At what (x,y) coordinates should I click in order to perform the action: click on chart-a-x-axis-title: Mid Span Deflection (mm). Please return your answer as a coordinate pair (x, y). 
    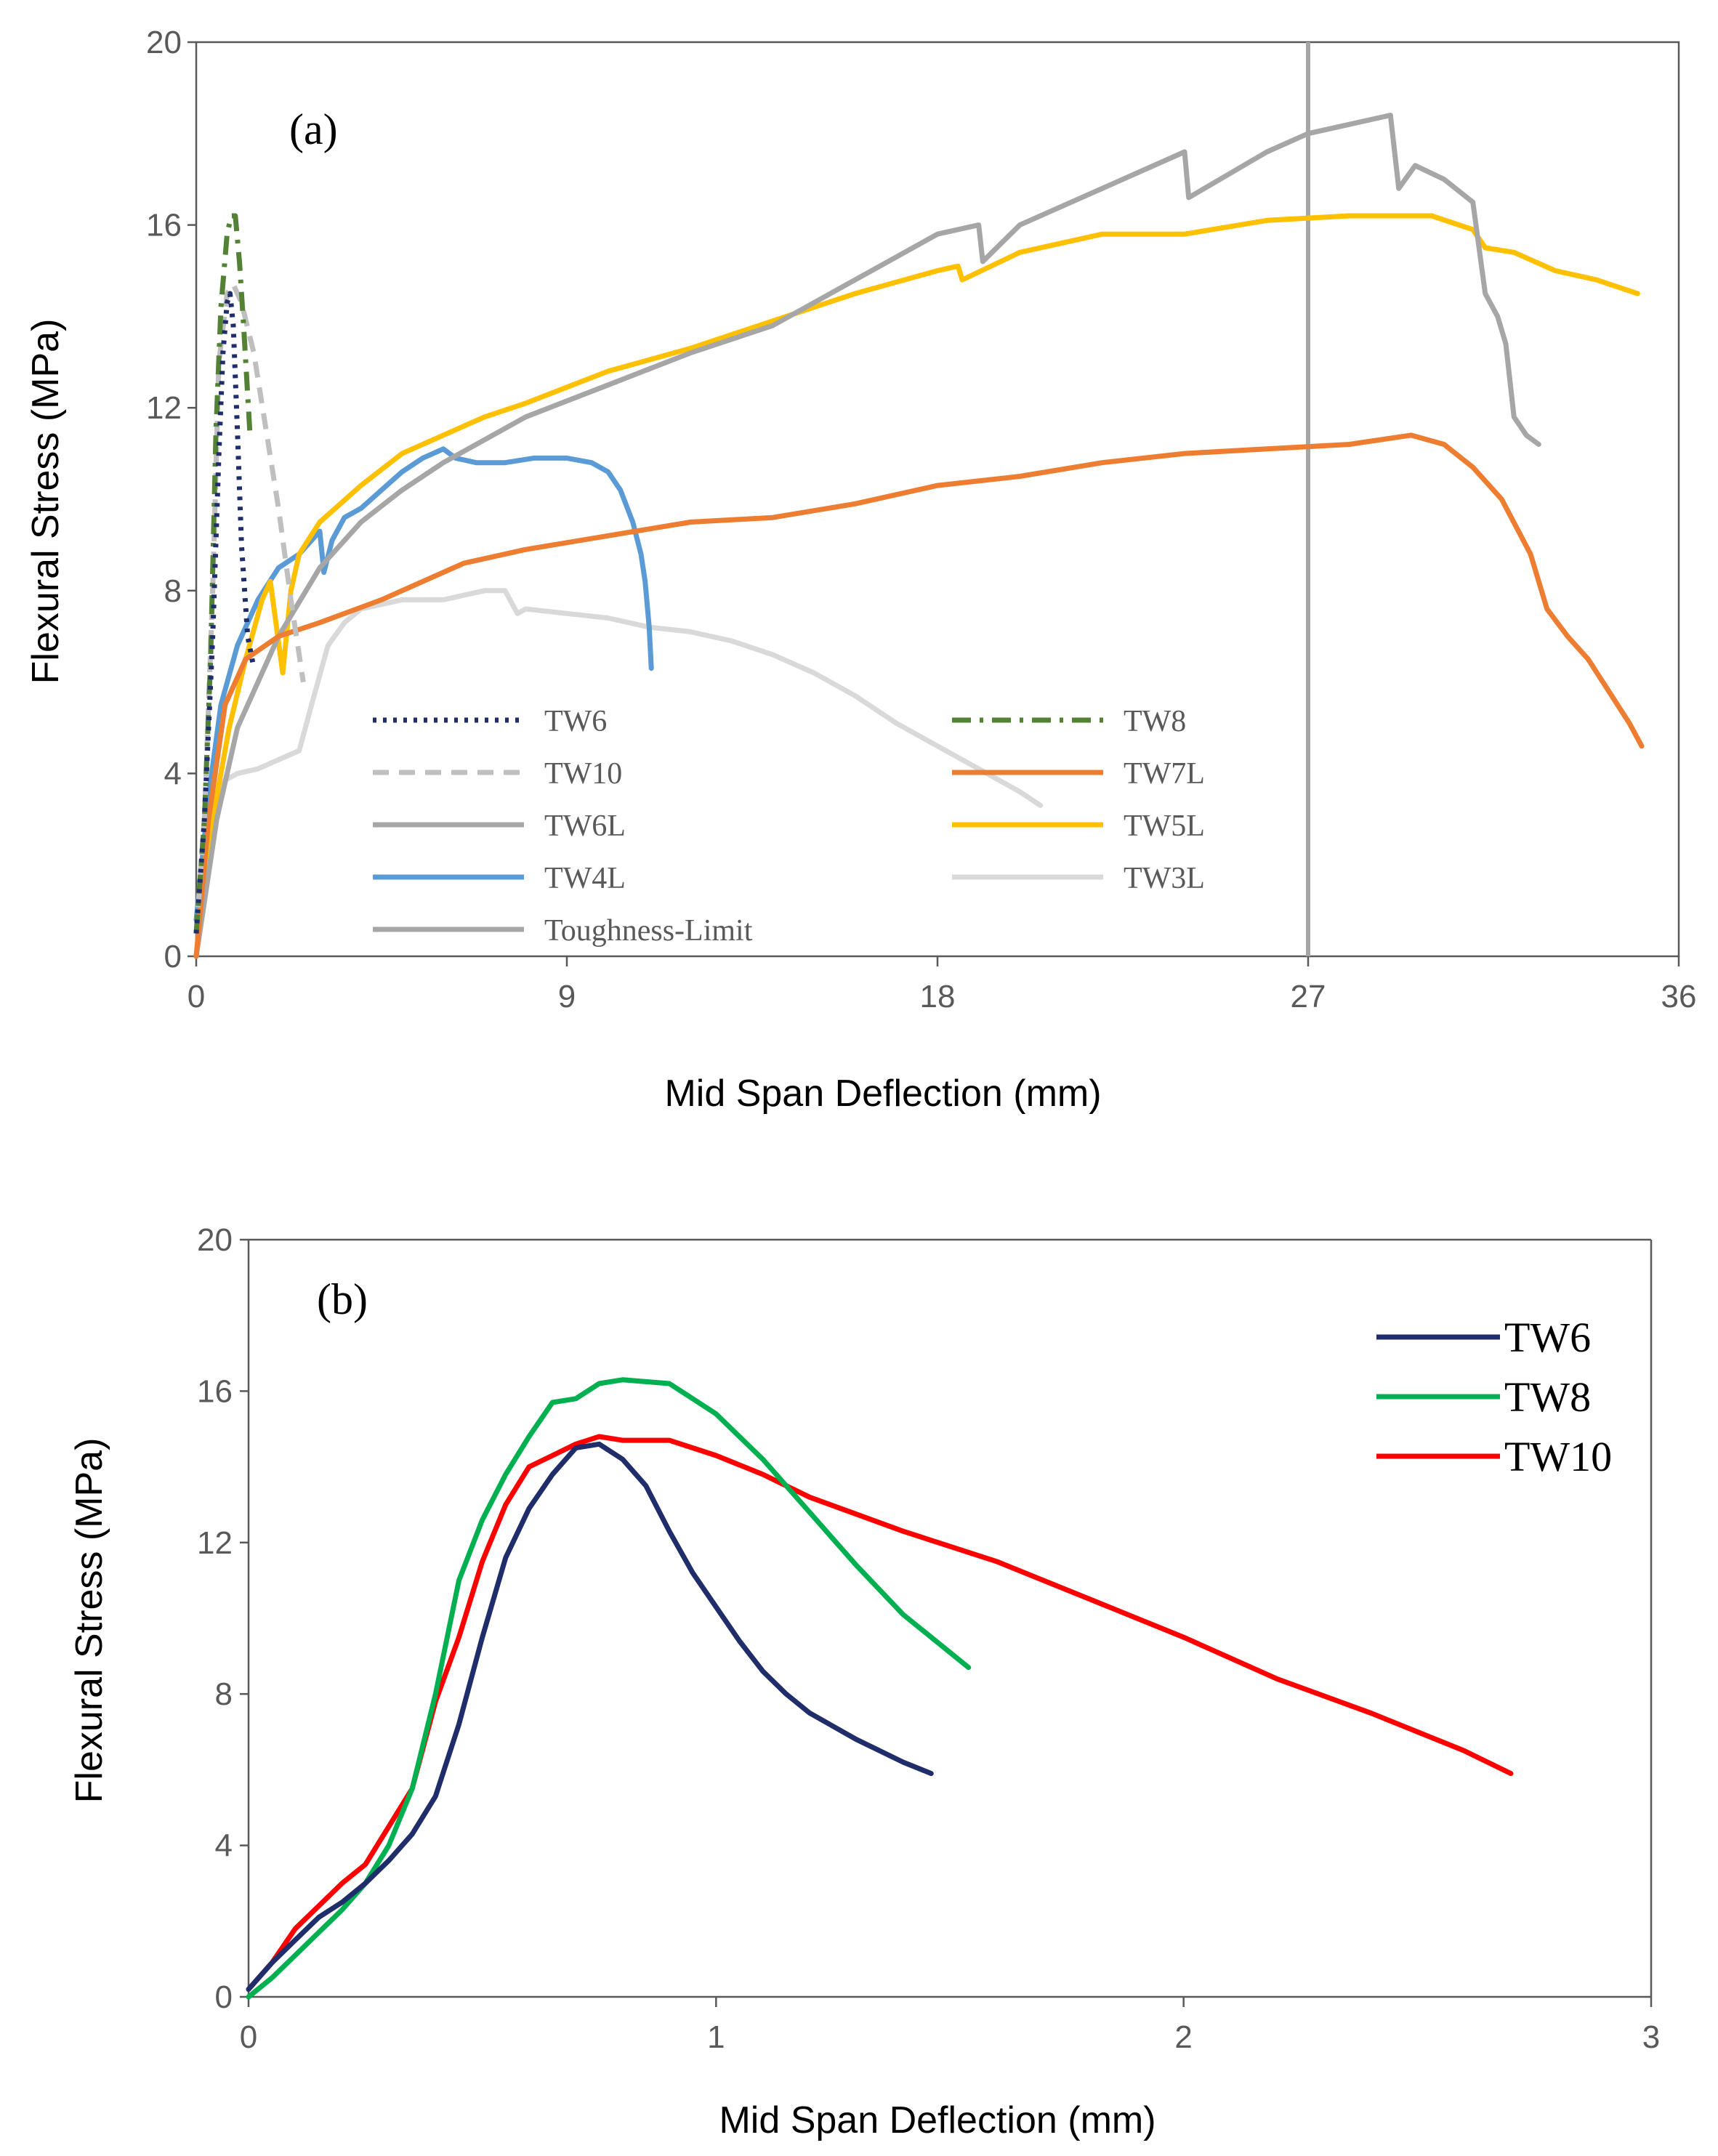
    Looking at the image, I should click on (882, 1094).